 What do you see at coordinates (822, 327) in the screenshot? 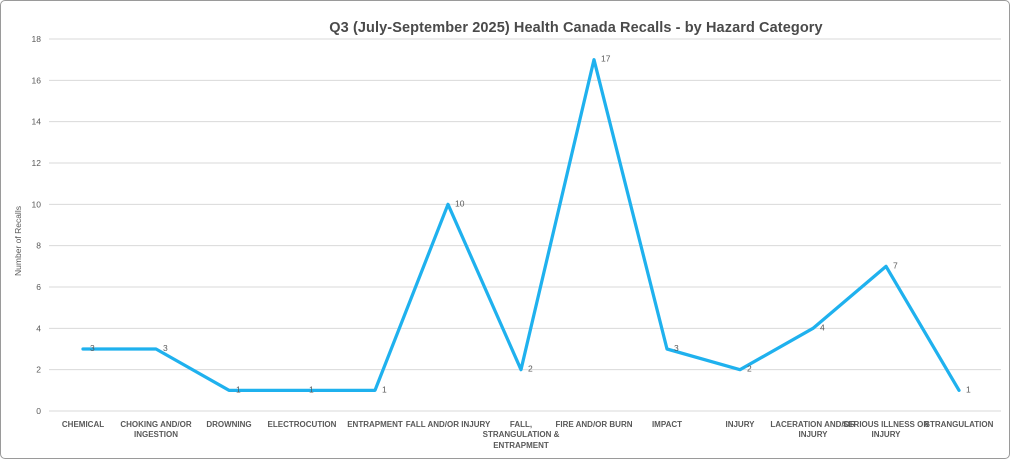
I see `data-label: 4` at bounding box center [822, 327].